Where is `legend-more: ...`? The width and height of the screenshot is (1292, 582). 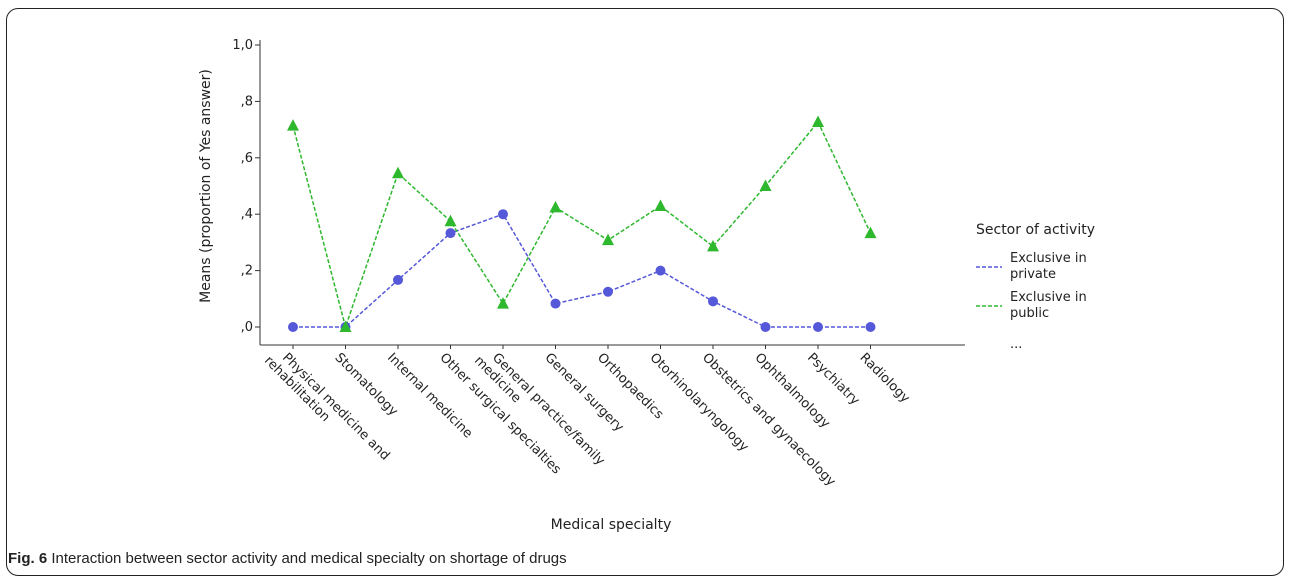
legend-more: ... is located at coordinates (1016, 344).